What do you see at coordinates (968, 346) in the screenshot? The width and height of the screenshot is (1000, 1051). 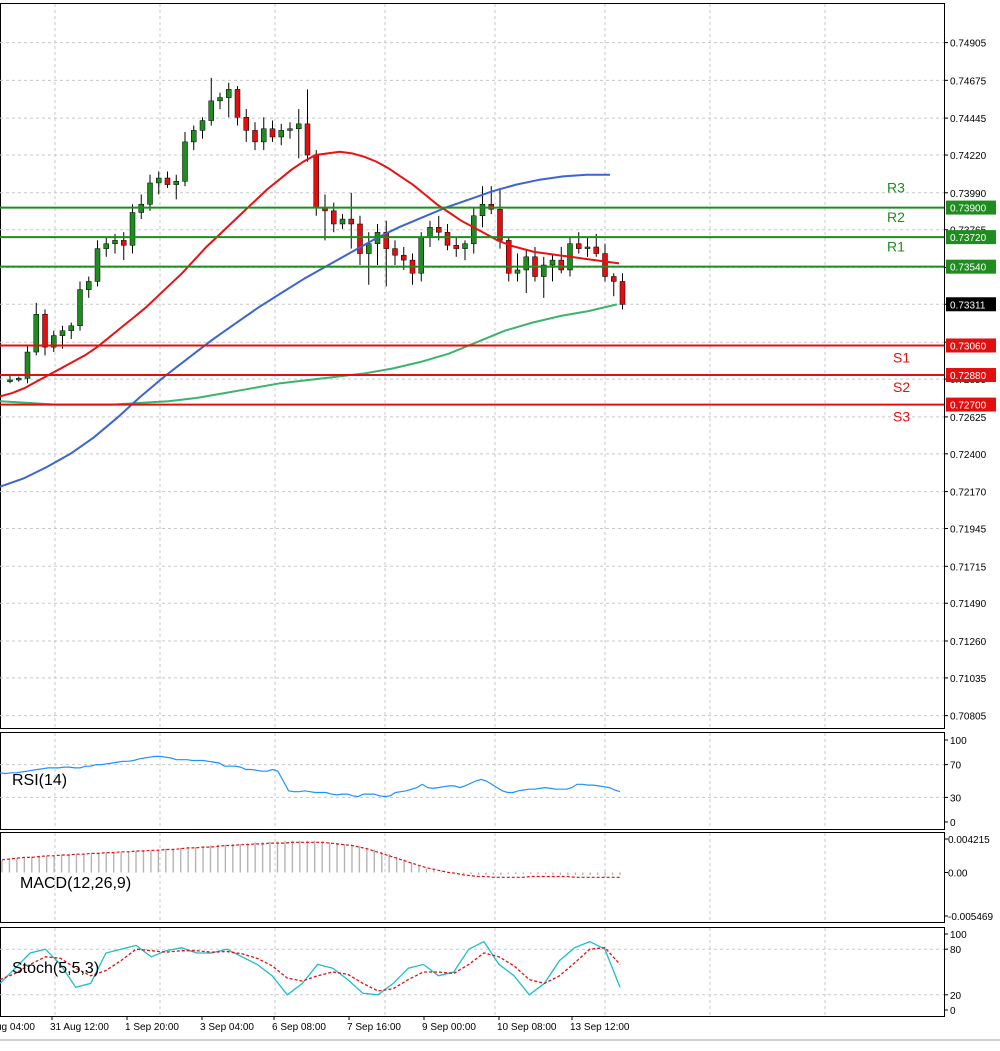 I see `level-value-s1: 0.73060` at bounding box center [968, 346].